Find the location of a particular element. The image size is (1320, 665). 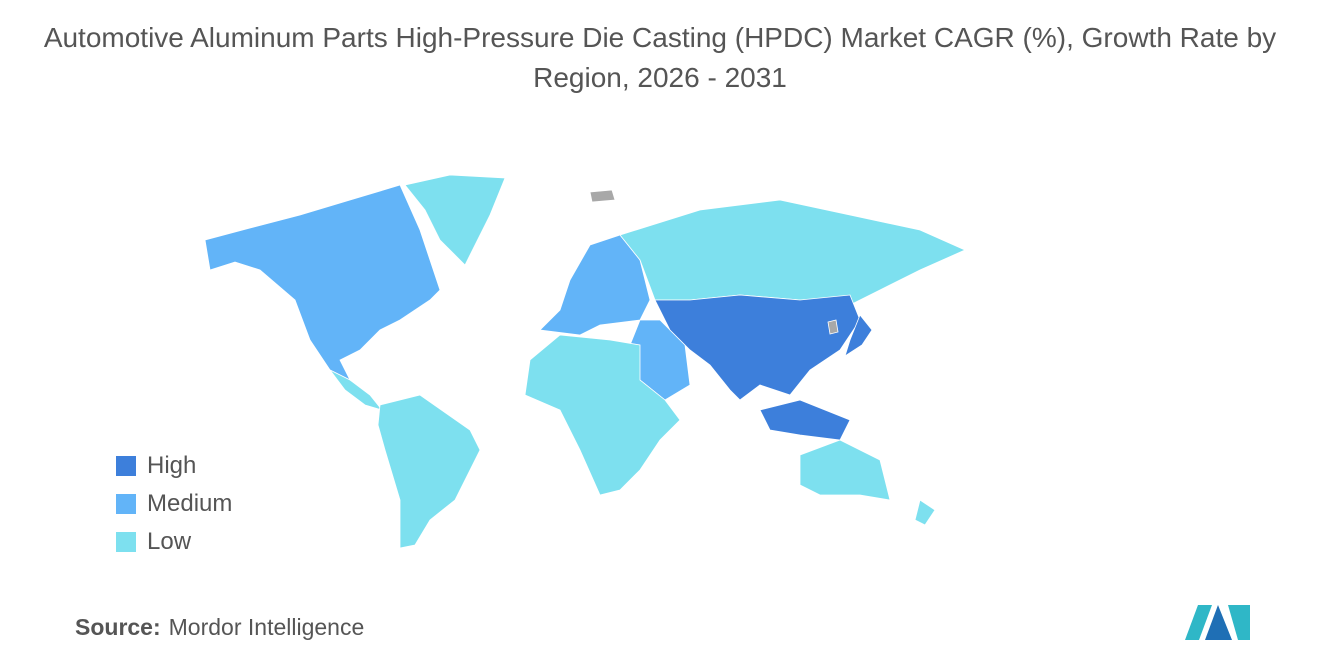

region-southeast-asia is located at coordinates (805, 420).